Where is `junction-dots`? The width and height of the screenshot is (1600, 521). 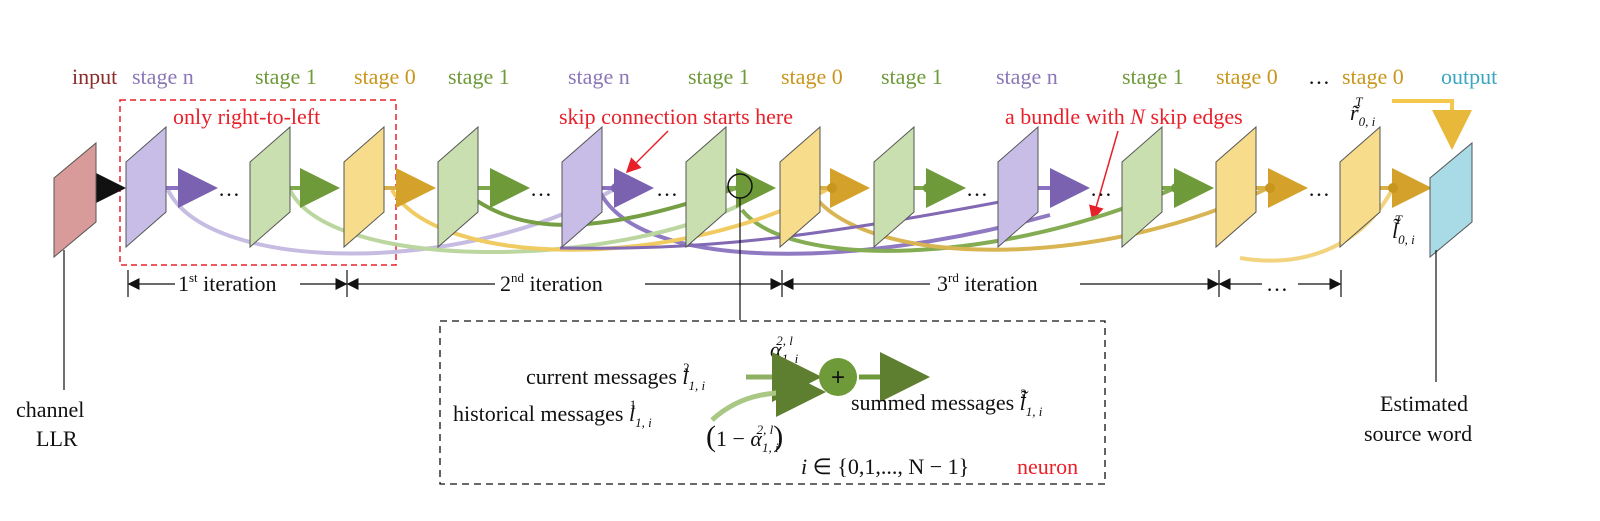 junction-dots is located at coordinates (1004, 188).